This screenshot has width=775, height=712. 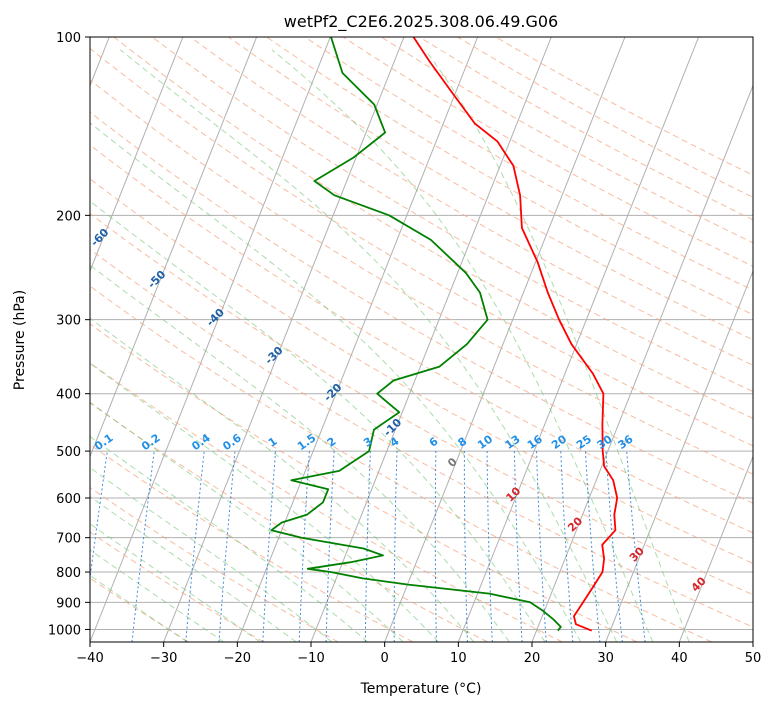 What do you see at coordinates (68, 452) in the screenshot?
I see `y-tick-label: 500` at bounding box center [68, 452].